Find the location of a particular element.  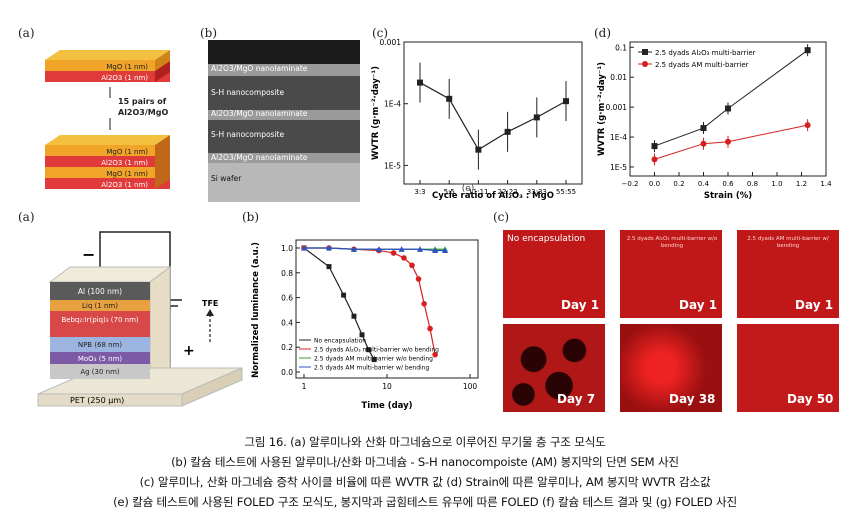

sem-label: Al2O3/MgO nanolaminate is located at coordinates (259, 157).